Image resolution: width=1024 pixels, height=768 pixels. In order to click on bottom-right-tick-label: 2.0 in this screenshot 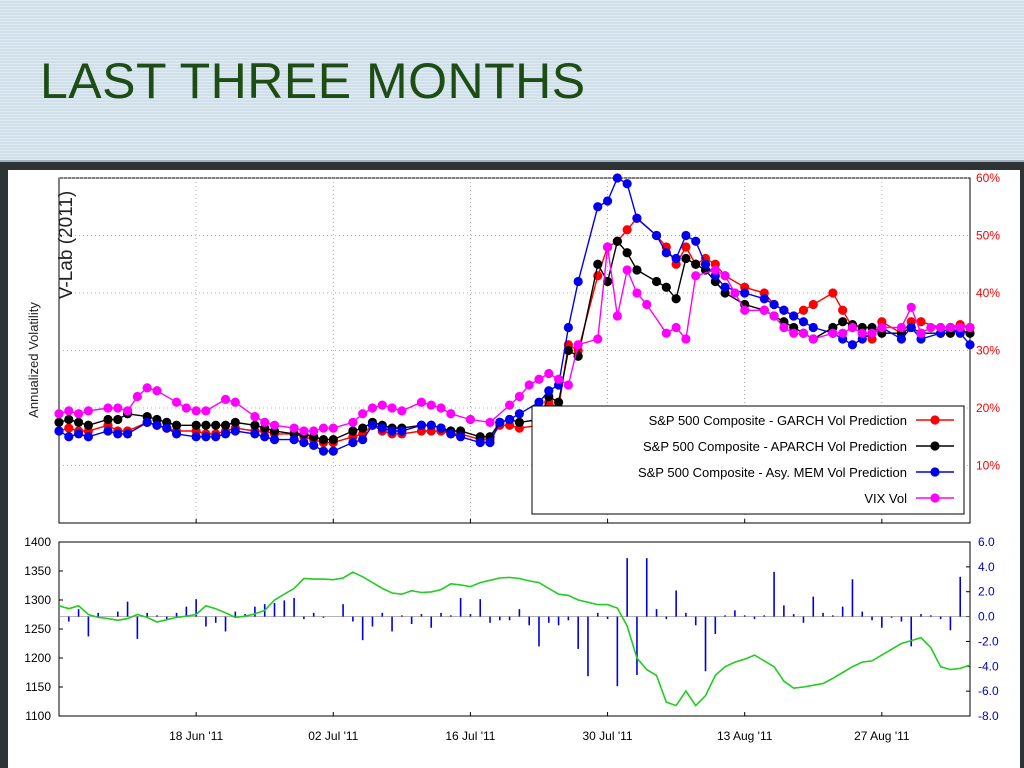, I will do `click(986, 592)`.